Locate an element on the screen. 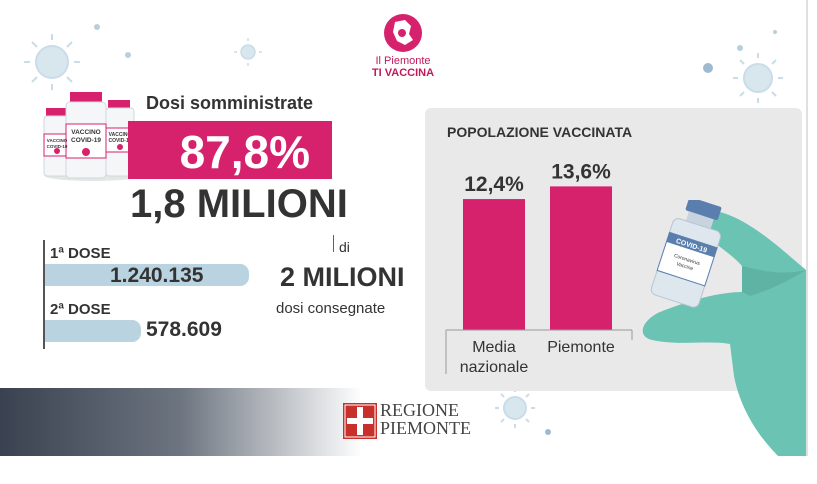  first-dose-bar is located at coordinates (147, 275).